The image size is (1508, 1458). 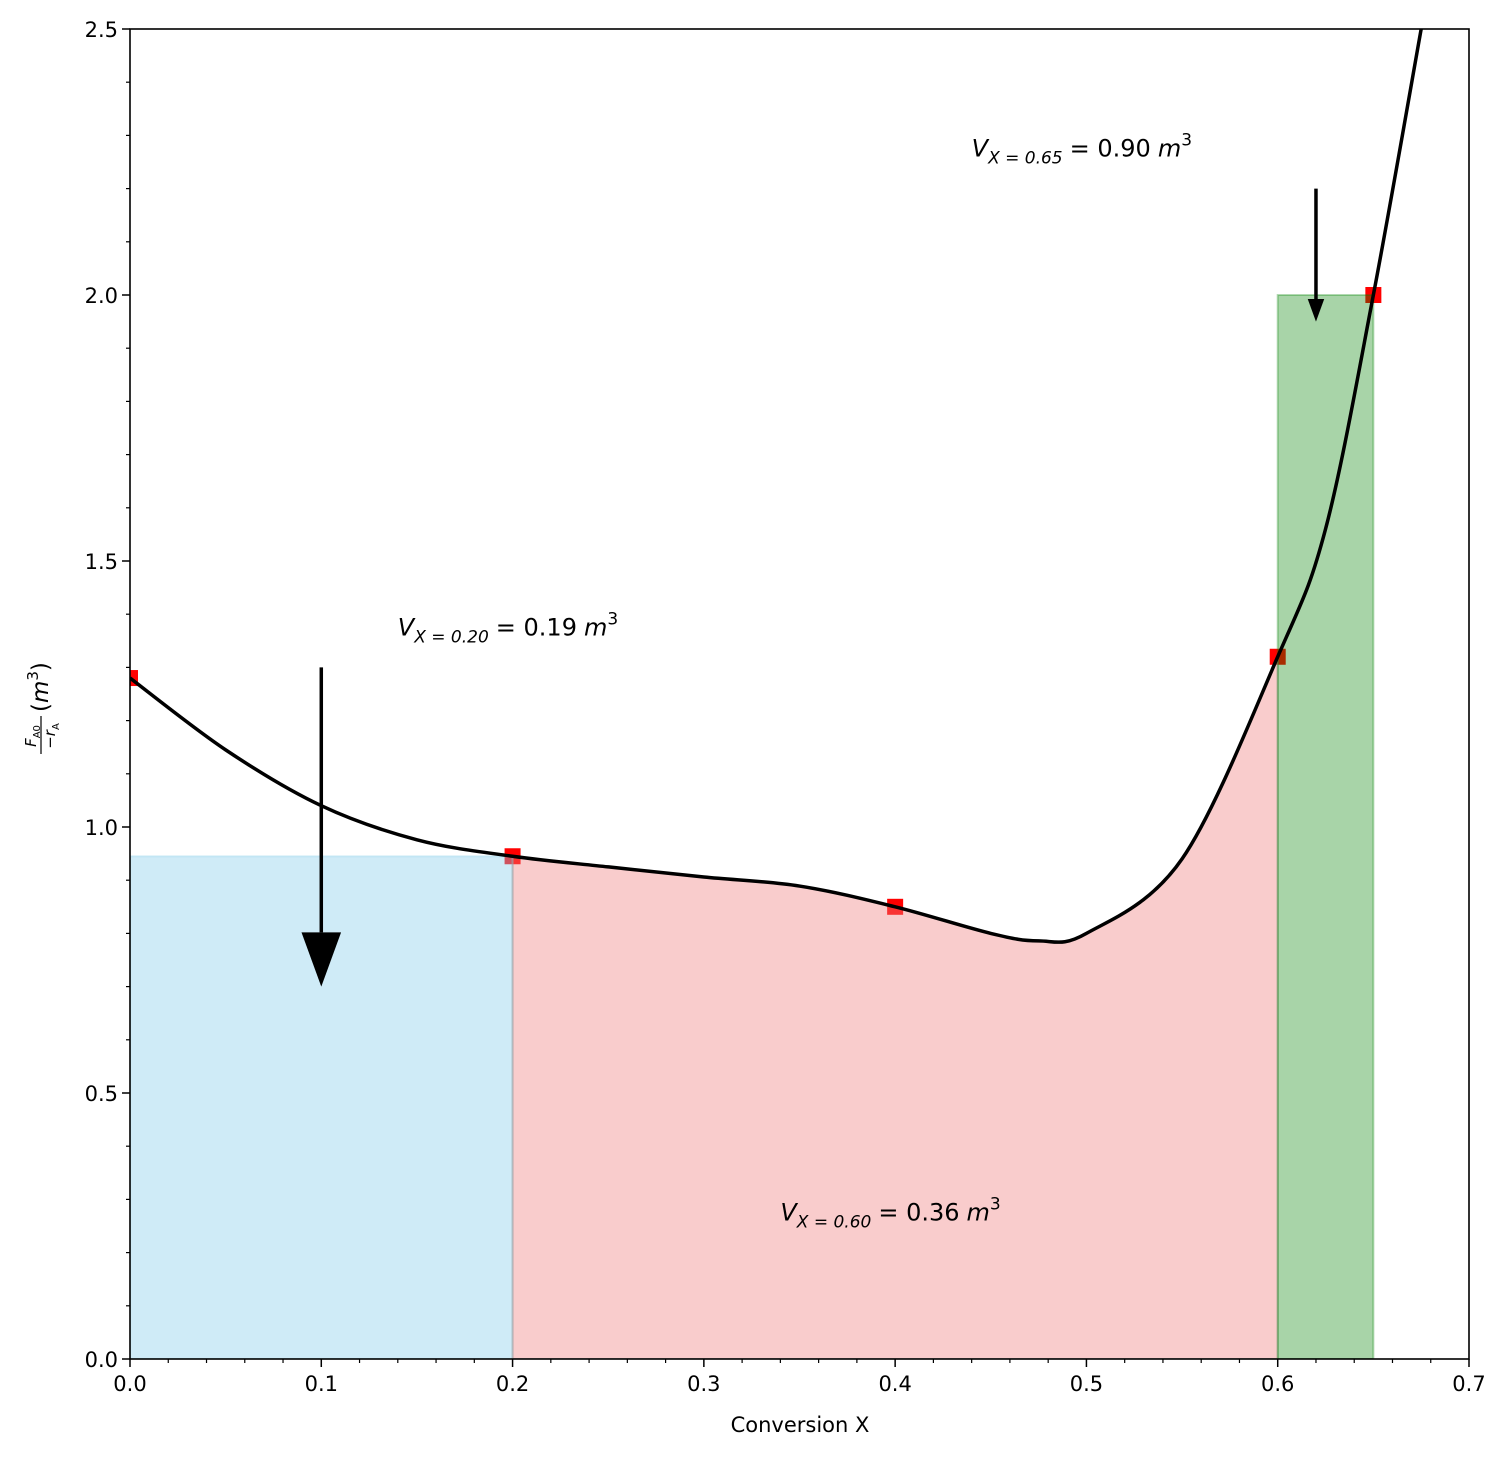 What do you see at coordinates (101, 1360) in the screenshot?
I see `y-tick-label: 0.0` at bounding box center [101, 1360].